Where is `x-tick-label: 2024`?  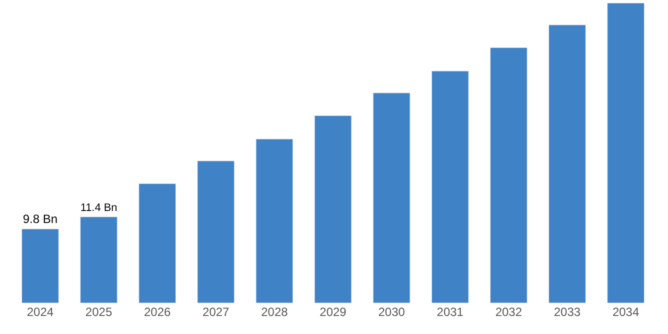
x-tick-label: 2024 is located at coordinates (40, 312).